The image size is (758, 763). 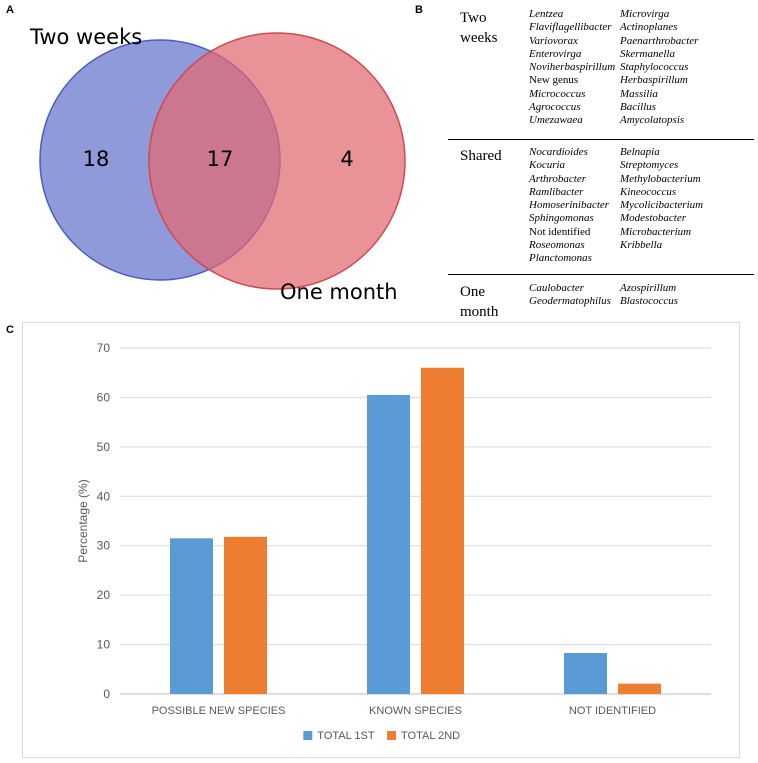 I want to click on genus-name: Microvirga, so click(x=645, y=14).